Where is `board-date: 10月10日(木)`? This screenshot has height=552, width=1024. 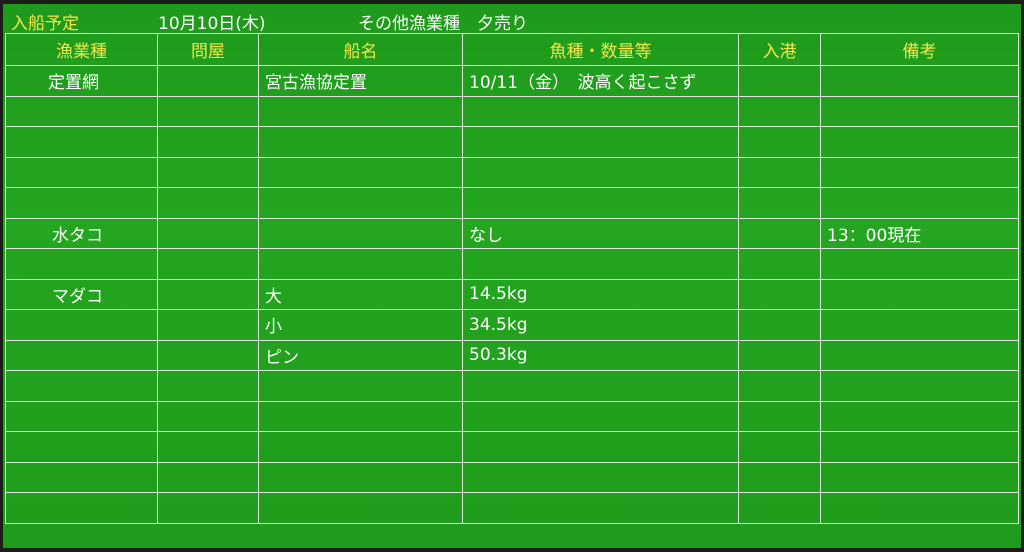 board-date: 10月10日(木) is located at coordinates (212, 24).